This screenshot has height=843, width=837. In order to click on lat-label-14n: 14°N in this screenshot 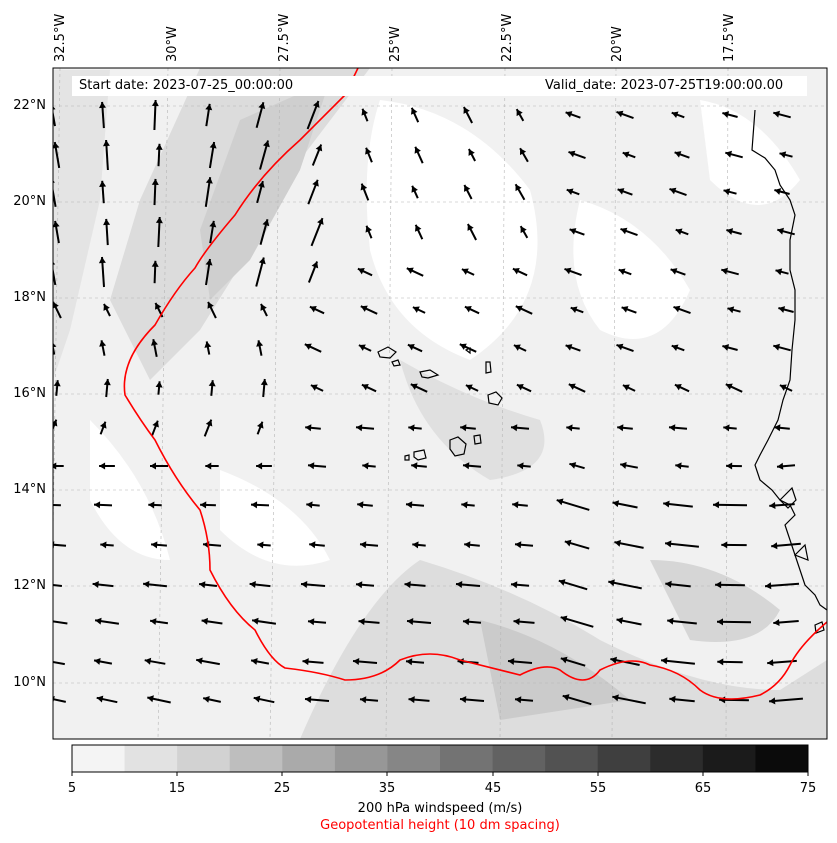, I will do `click(29, 489)`.